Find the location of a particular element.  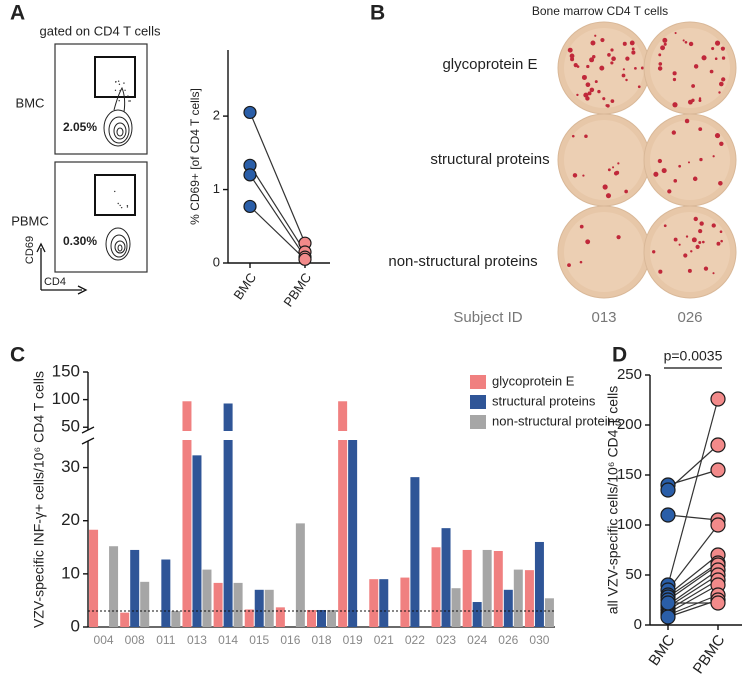

subject-id: 026 is located at coordinates (689, 317).